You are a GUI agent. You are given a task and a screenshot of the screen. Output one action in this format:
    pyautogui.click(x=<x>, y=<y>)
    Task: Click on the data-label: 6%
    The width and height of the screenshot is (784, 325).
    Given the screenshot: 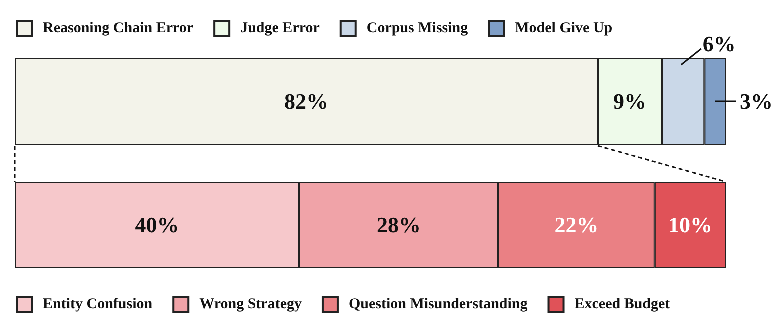 What is the action you would take?
    pyautogui.click(x=719, y=44)
    